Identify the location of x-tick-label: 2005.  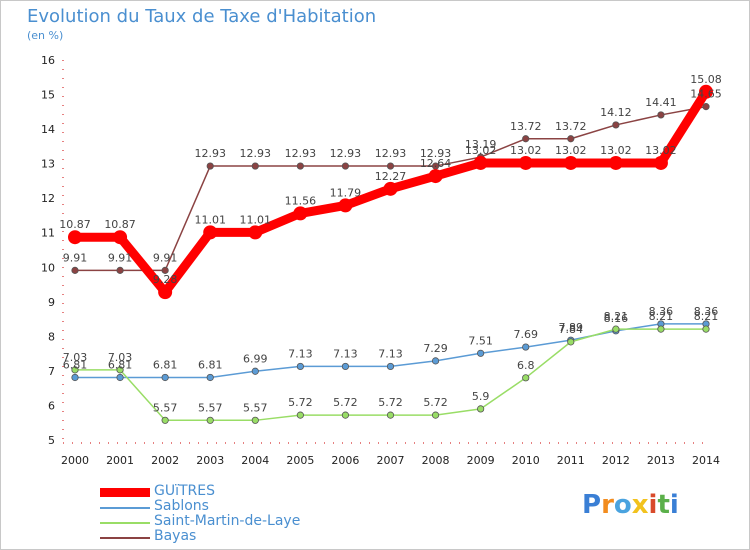
(300, 460).